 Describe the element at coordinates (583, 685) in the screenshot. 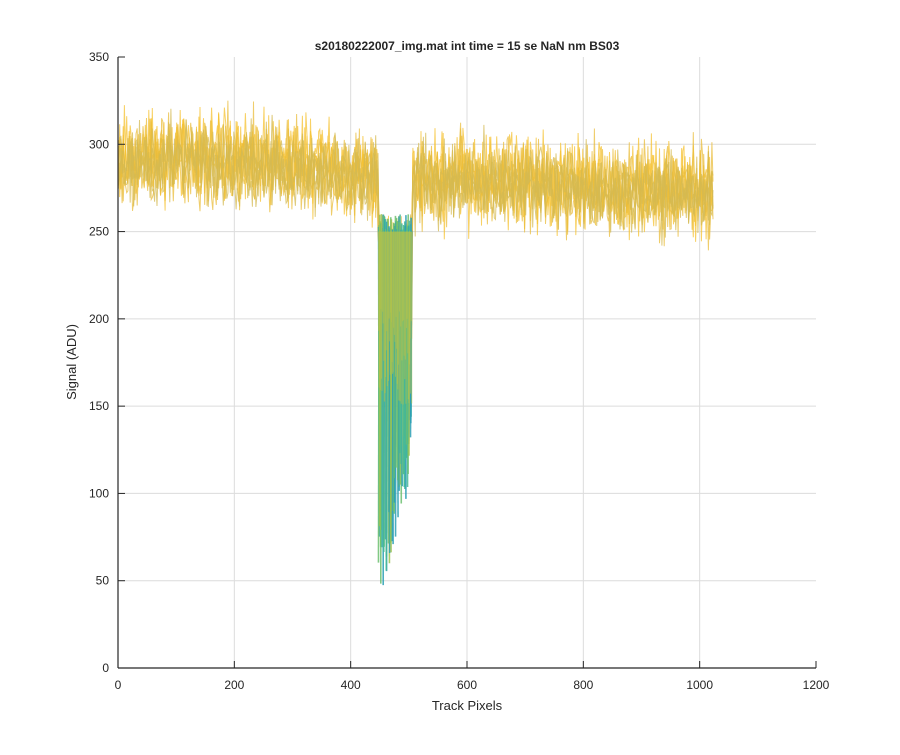

I see `x-tick-label: 800` at that location.